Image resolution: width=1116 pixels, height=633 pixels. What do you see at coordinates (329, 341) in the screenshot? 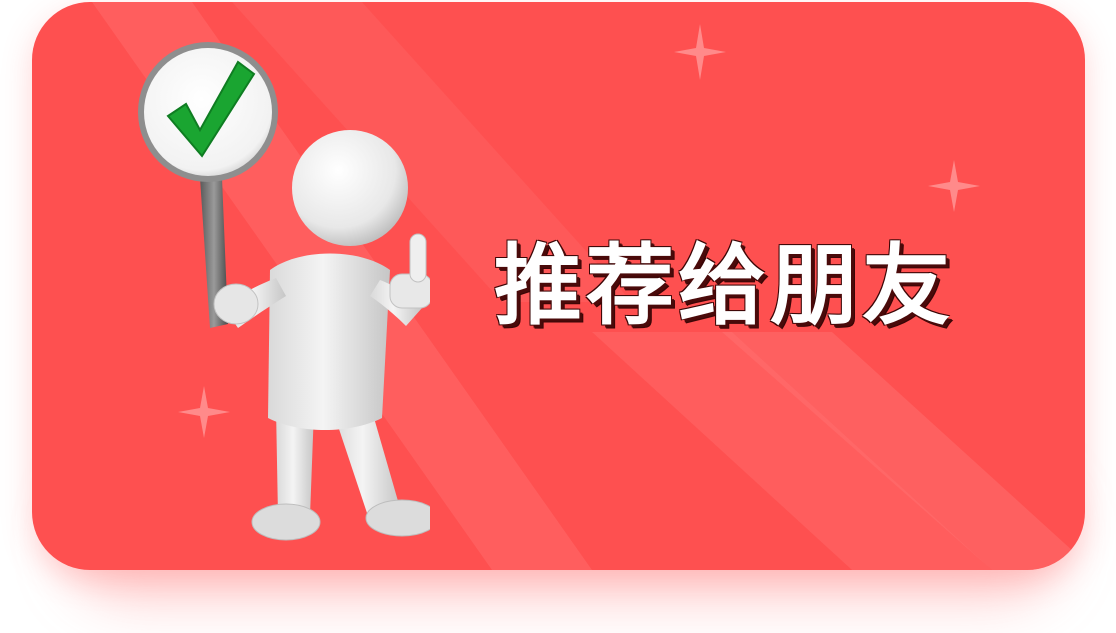
I see `figure-torso` at bounding box center [329, 341].